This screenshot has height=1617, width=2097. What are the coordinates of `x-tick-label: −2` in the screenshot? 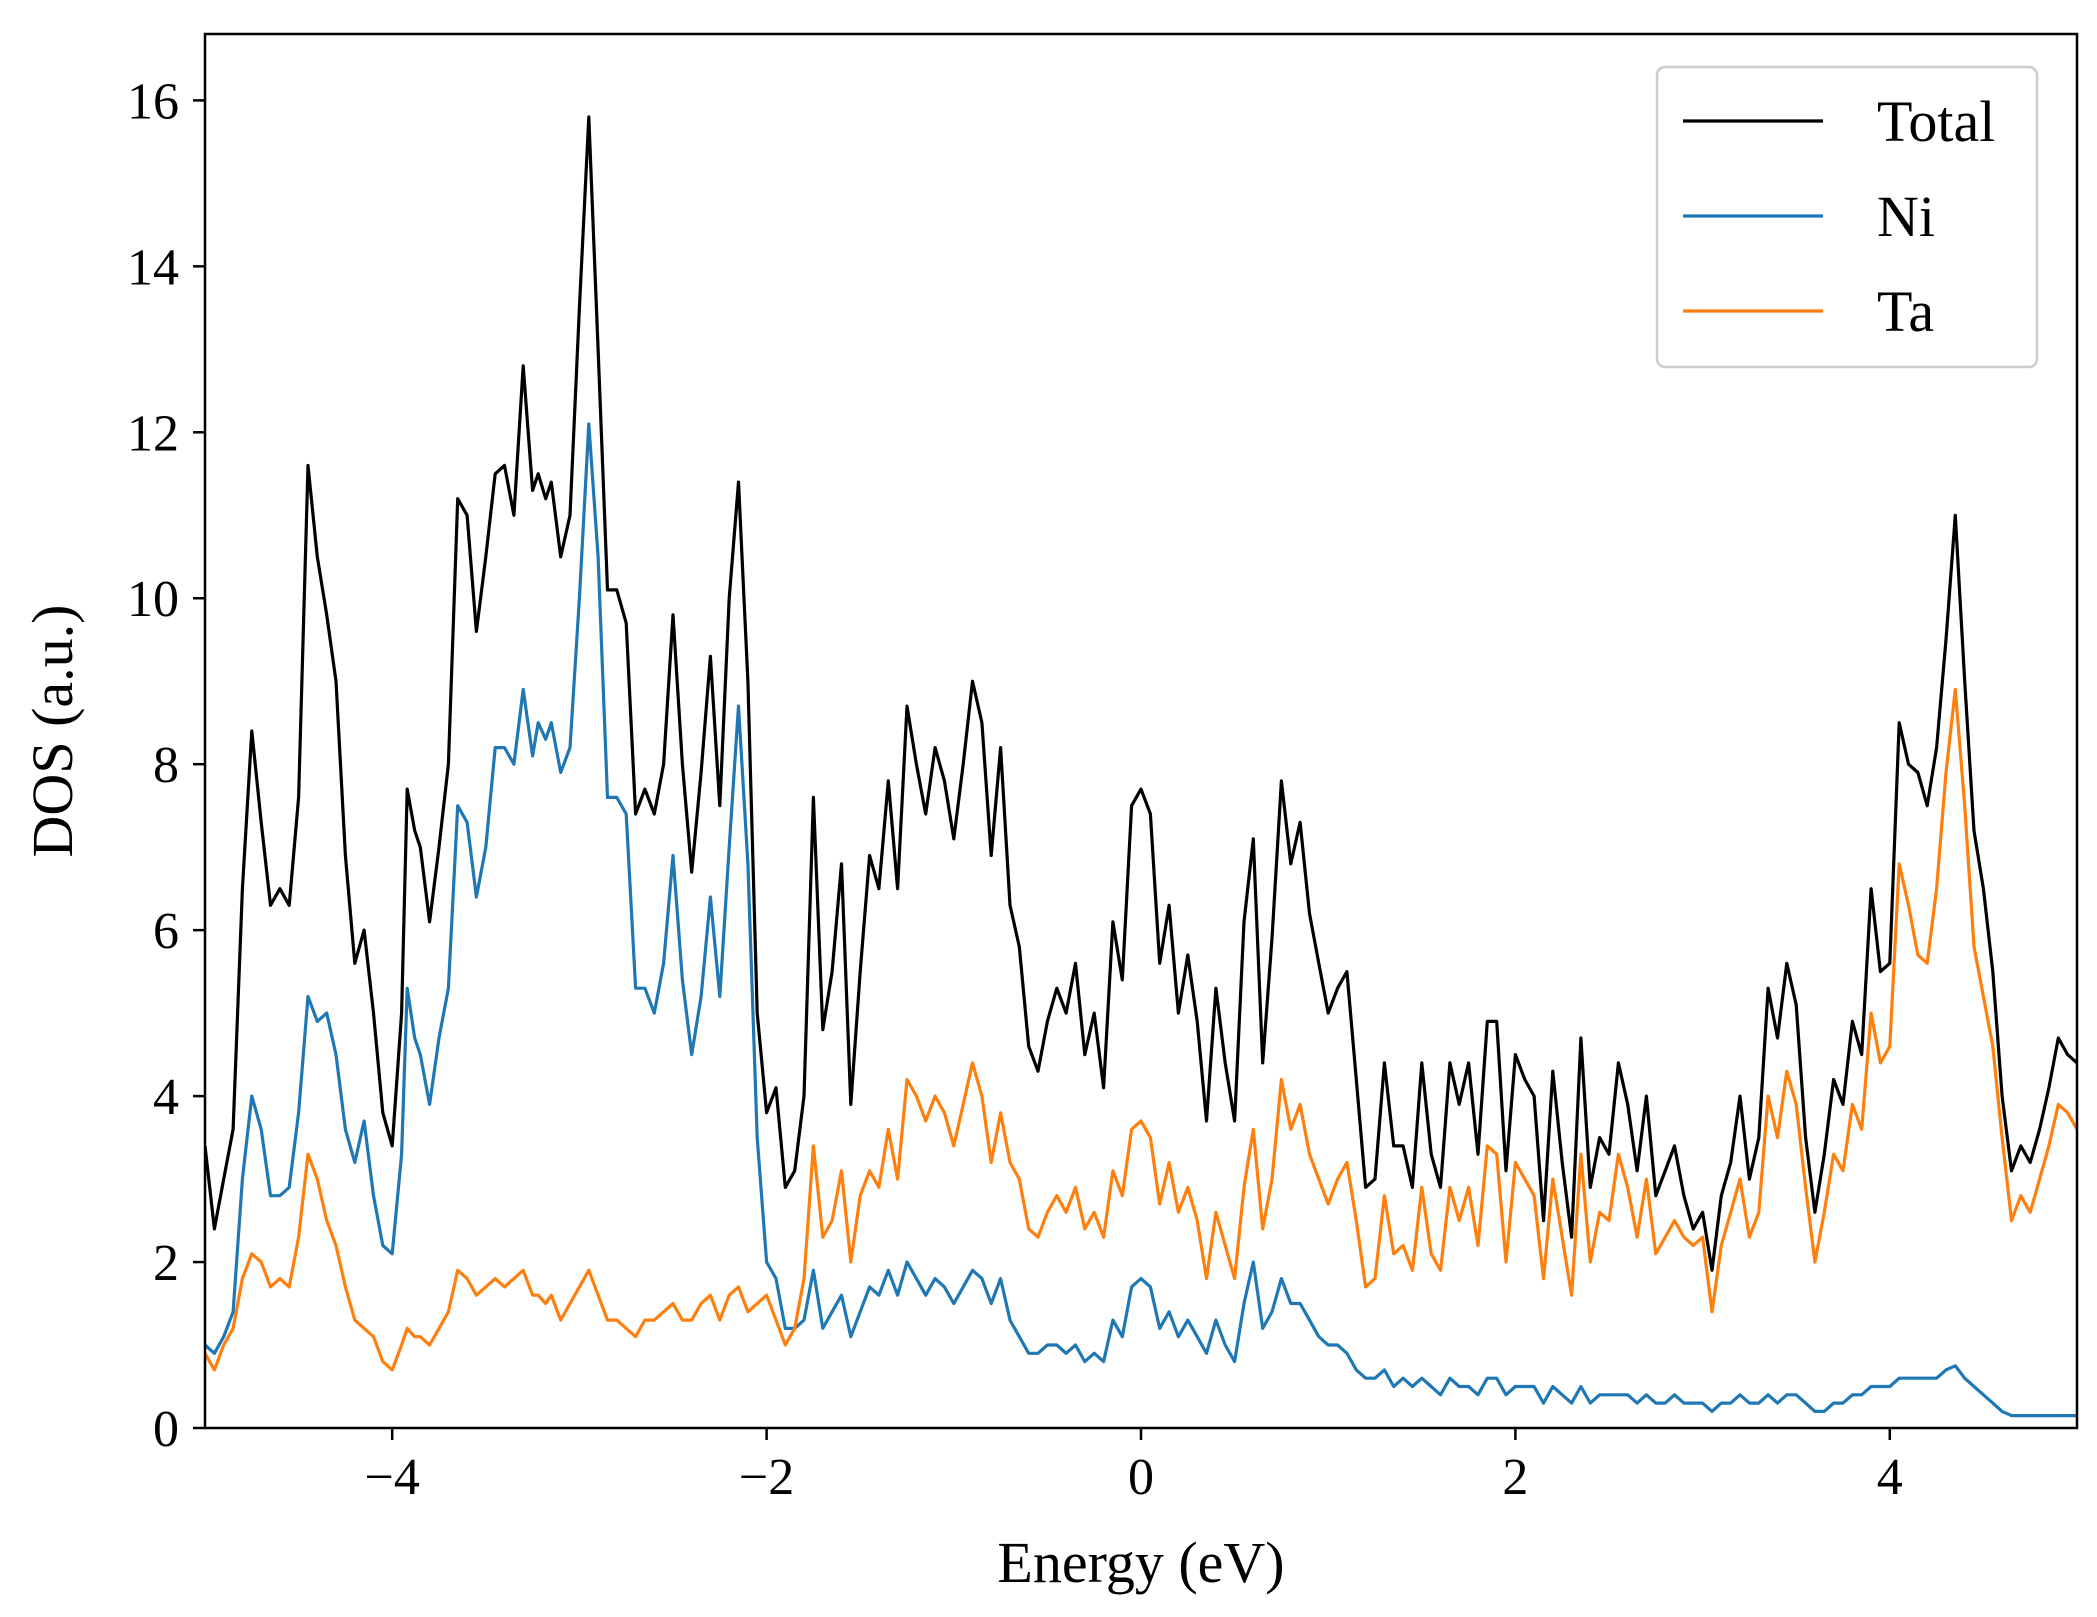 It's located at (766, 1477).